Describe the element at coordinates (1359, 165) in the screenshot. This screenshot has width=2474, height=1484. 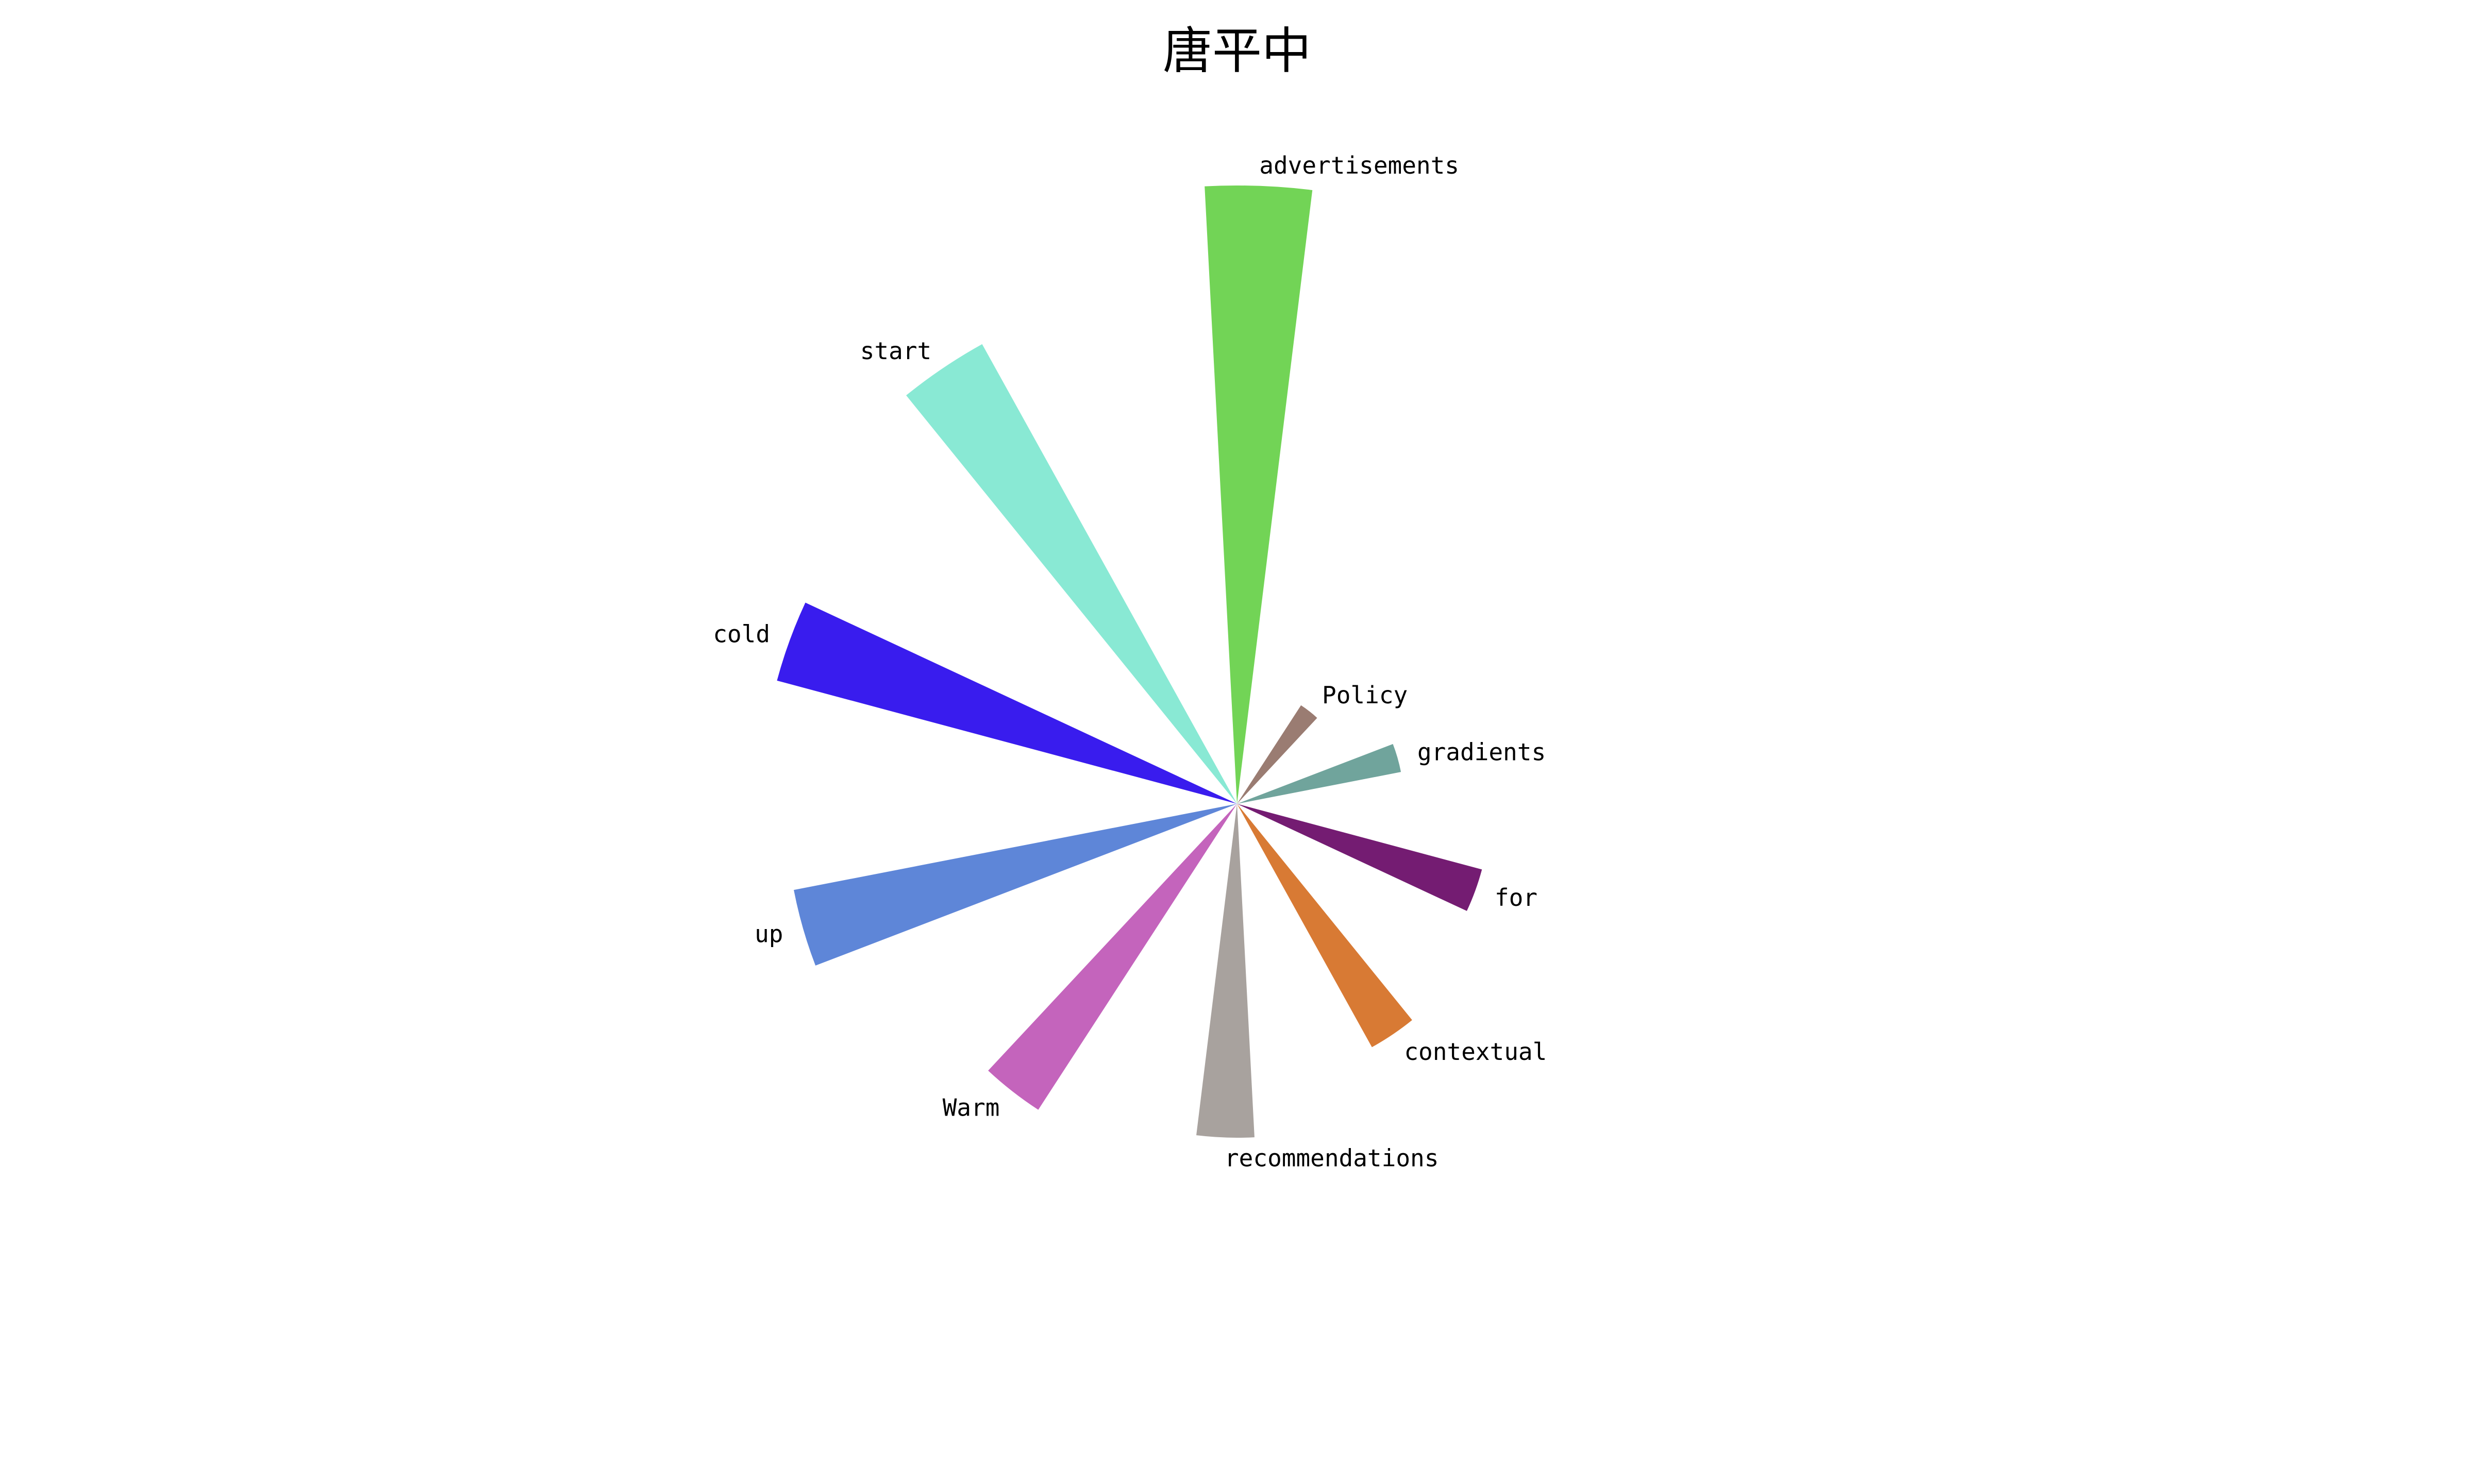
I see `slice-label-advertisements: advertisements` at that location.